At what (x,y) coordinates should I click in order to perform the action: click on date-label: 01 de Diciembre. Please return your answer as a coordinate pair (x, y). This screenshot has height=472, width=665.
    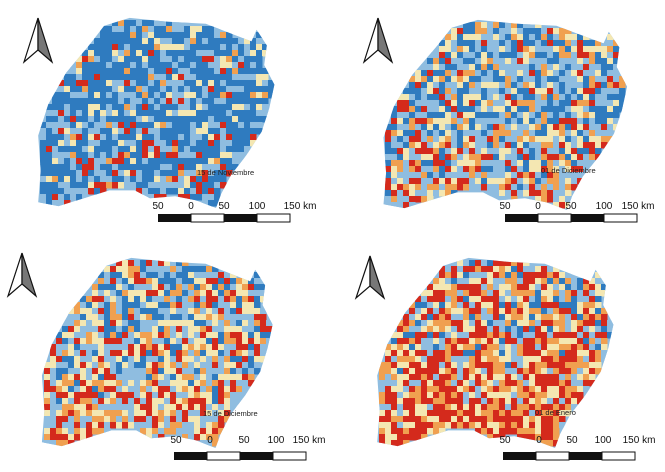
    Looking at the image, I should click on (568, 170).